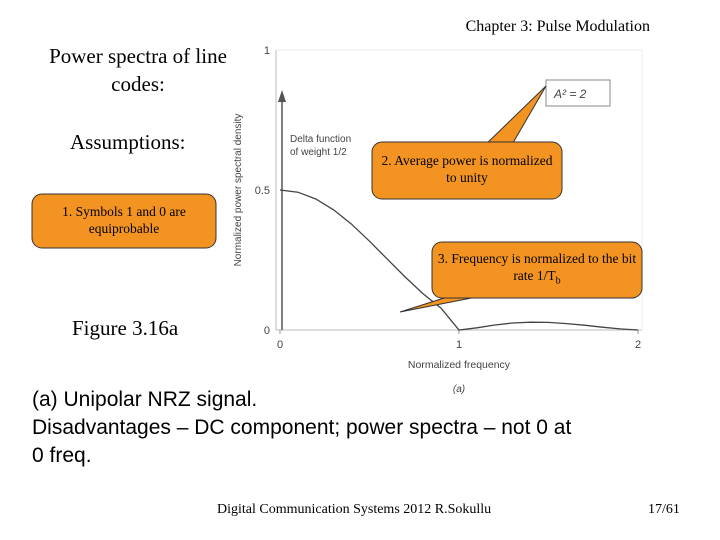 The height and width of the screenshot is (540, 720). Describe the element at coordinates (145, 399) in the screenshot. I see `caption-line-1: (a) Unipolar NRZ signal.` at that location.